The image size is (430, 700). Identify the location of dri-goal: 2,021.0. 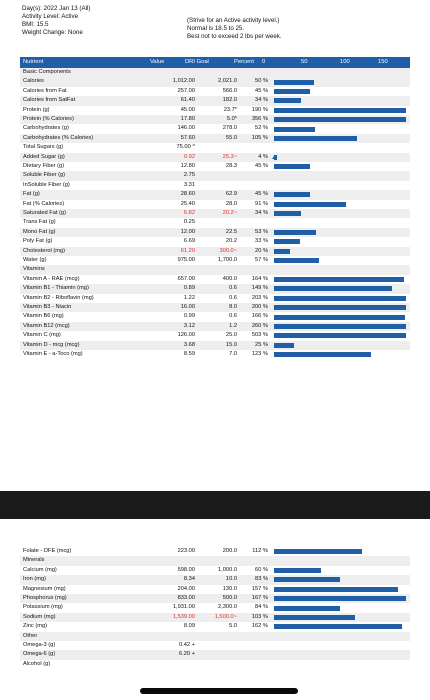
(227, 81).